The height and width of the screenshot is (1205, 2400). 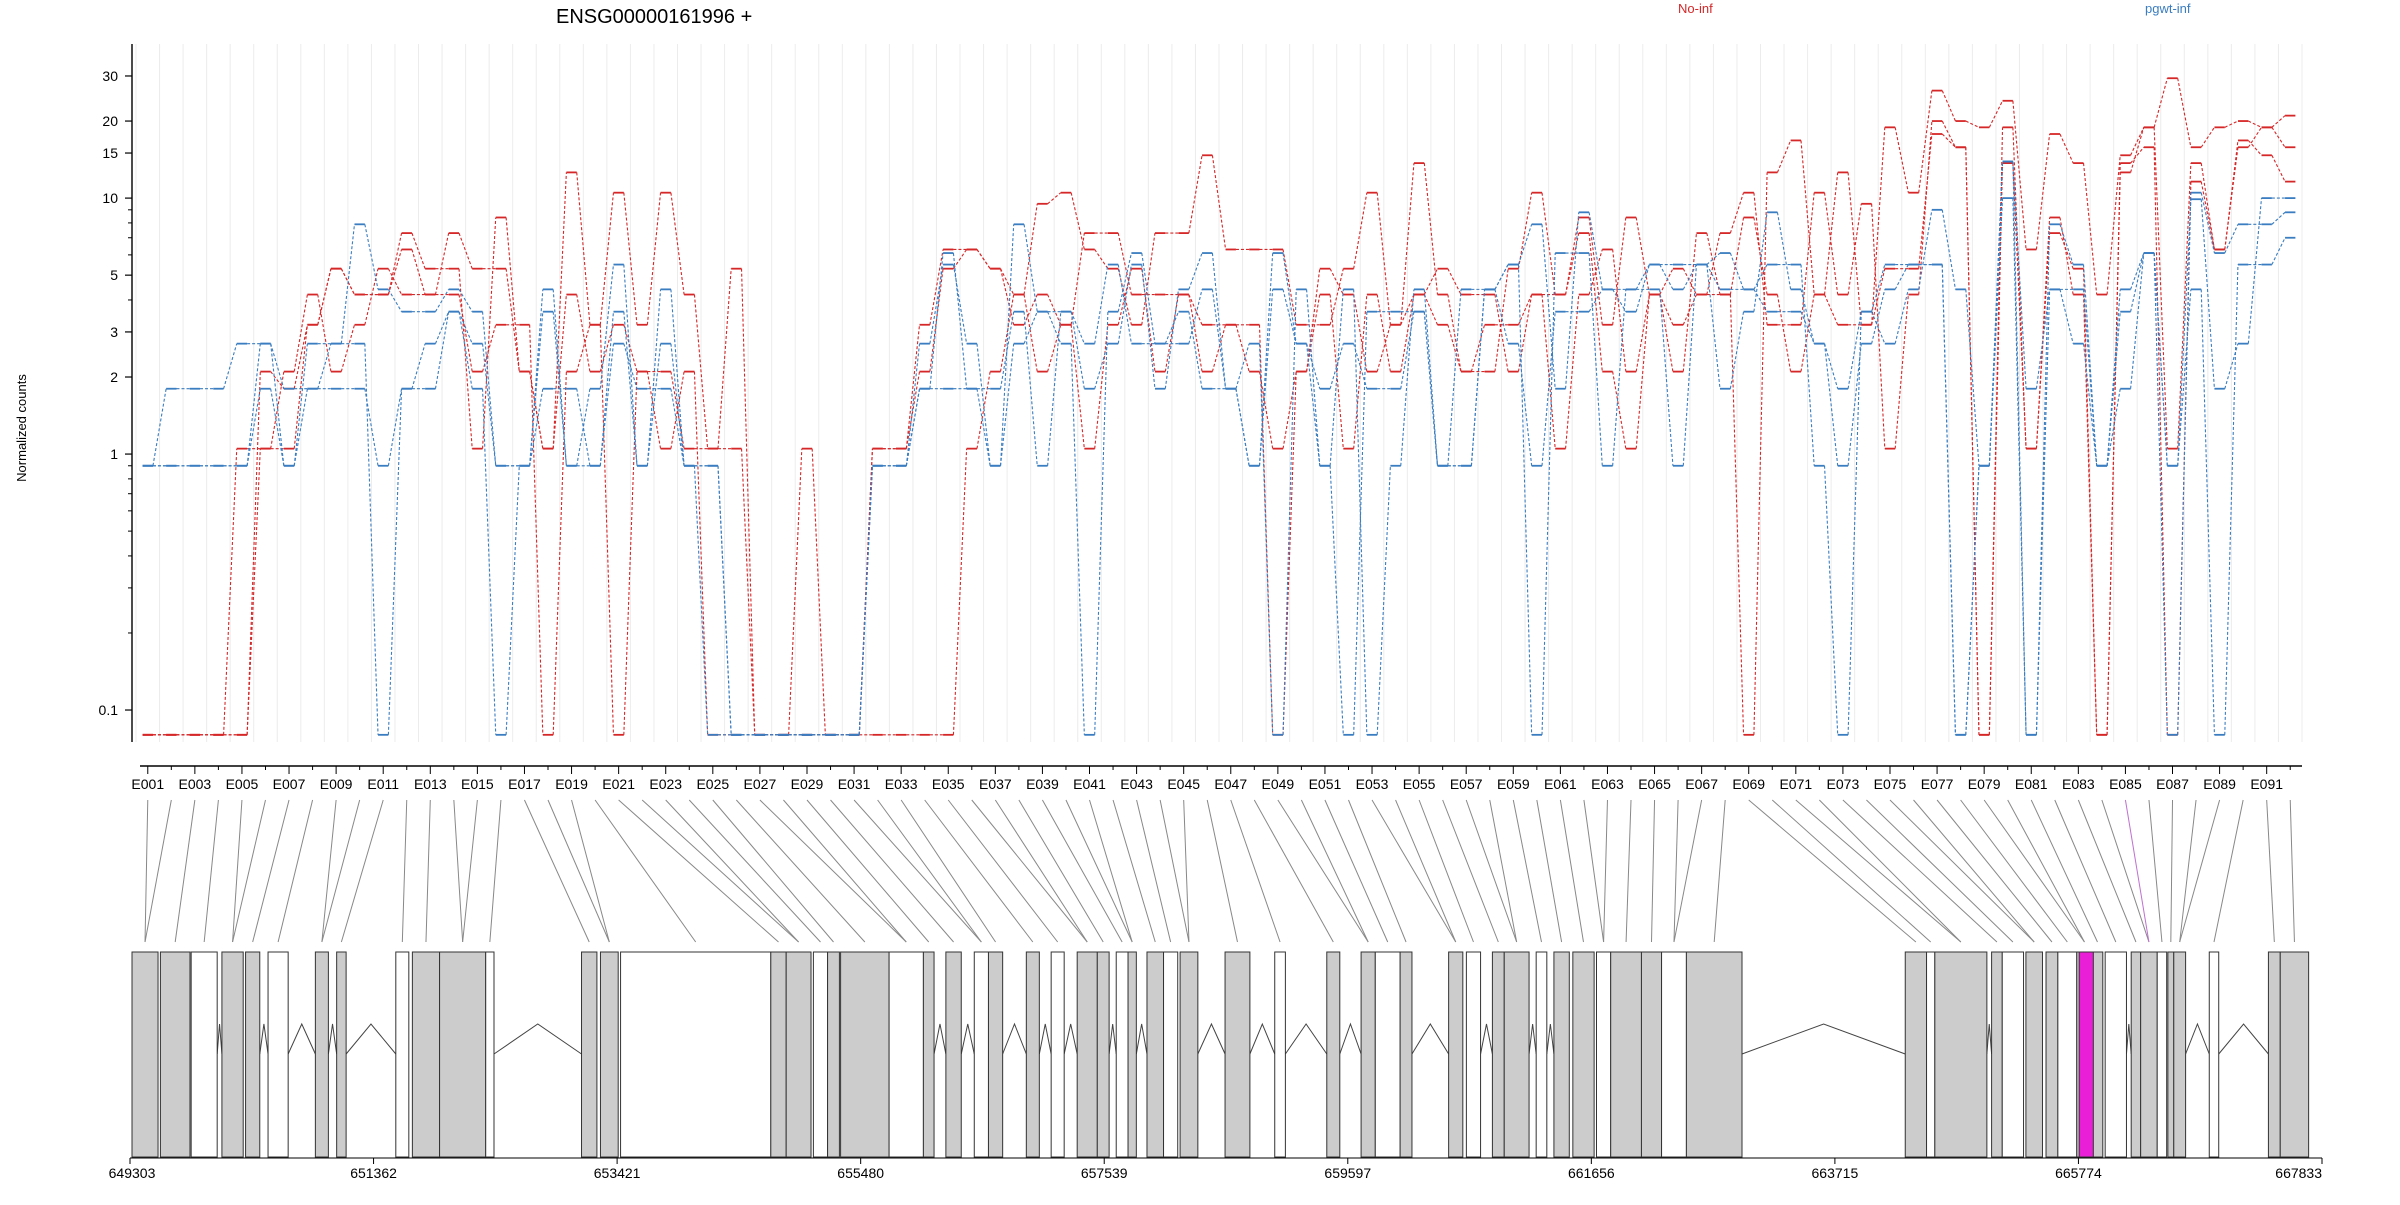 What do you see at coordinates (2298, 1173) in the screenshot?
I see `genome-tick-label: 667833` at bounding box center [2298, 1173].